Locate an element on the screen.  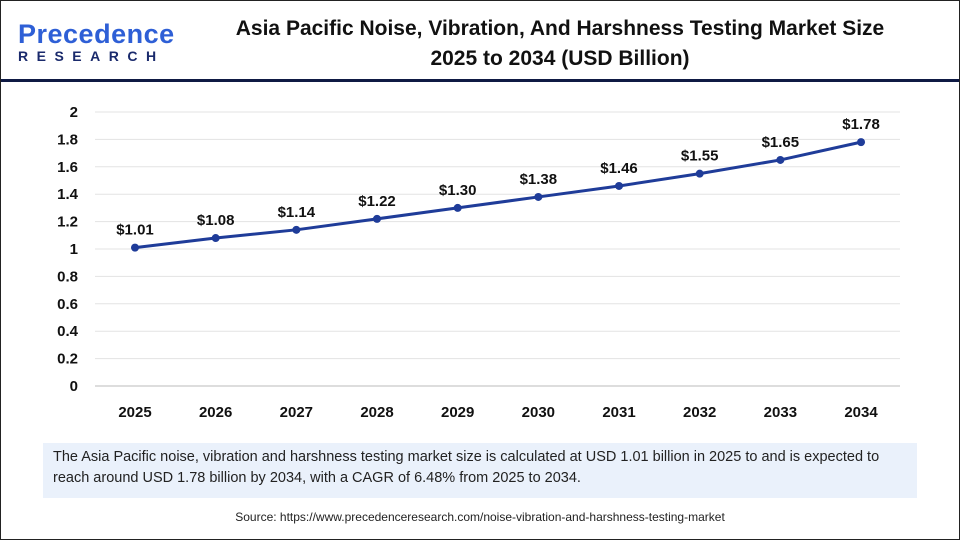
logo: Precedence RESEARCH is located at coordinates (96, 42).